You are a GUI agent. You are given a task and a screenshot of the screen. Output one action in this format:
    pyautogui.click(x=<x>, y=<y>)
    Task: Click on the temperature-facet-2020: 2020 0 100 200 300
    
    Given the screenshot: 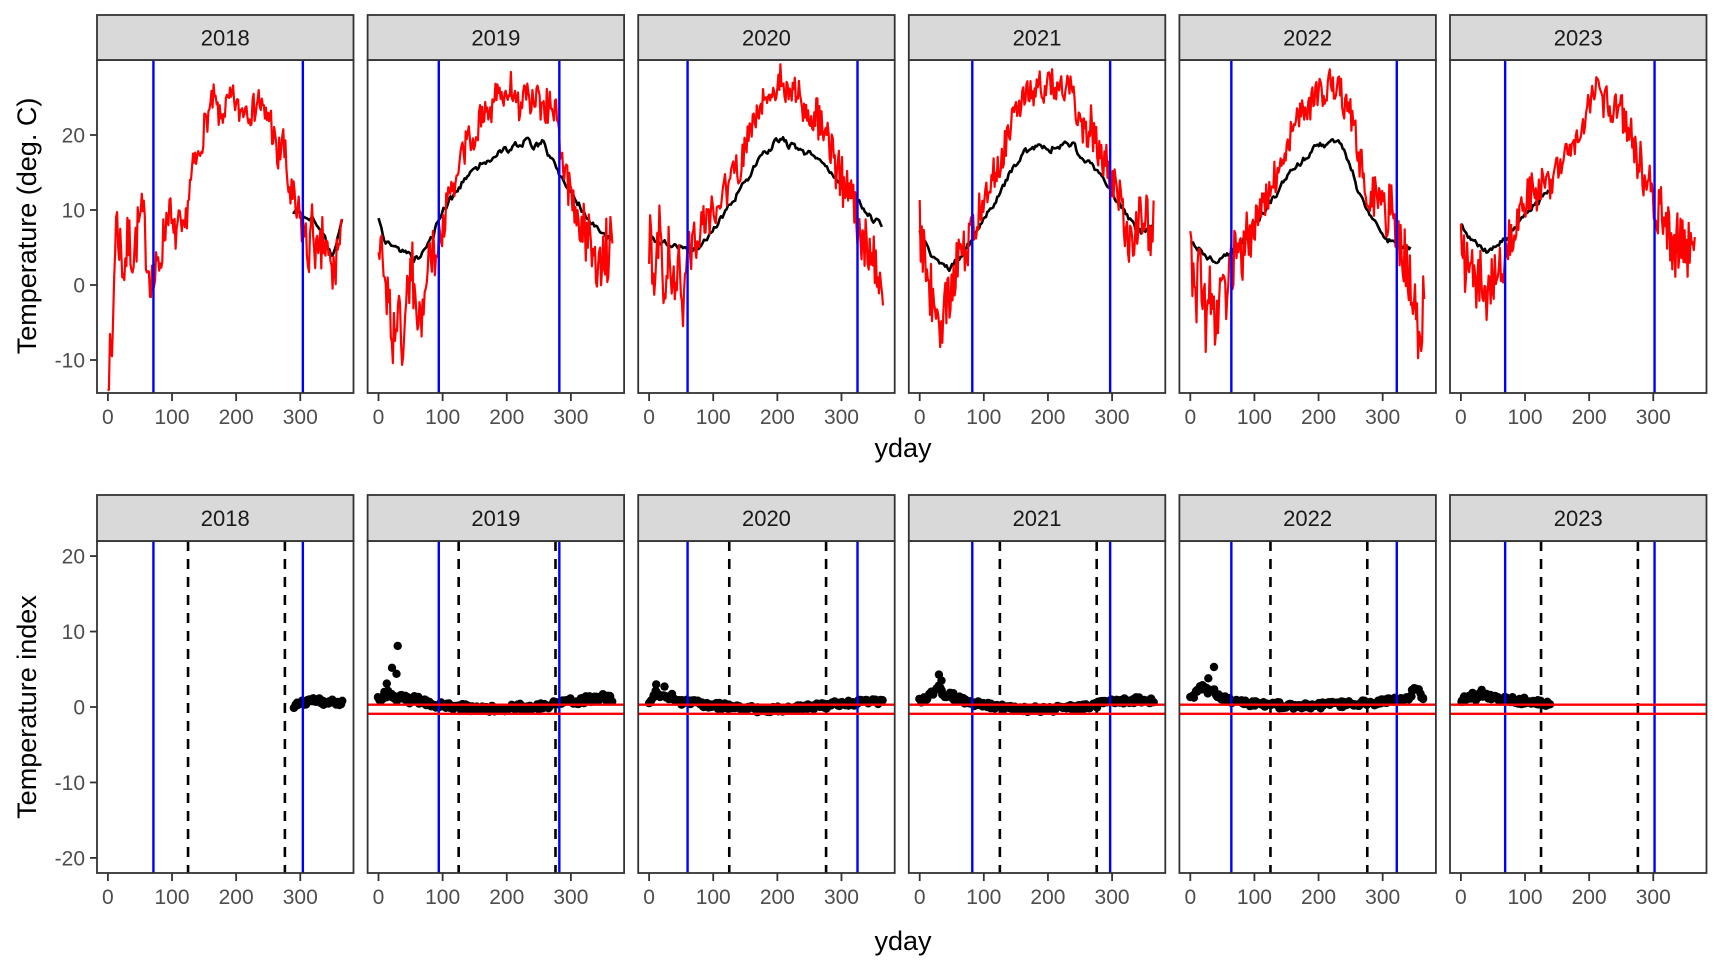 What is the action you would take?
    pyautogui.click(x=766, y=221)
    